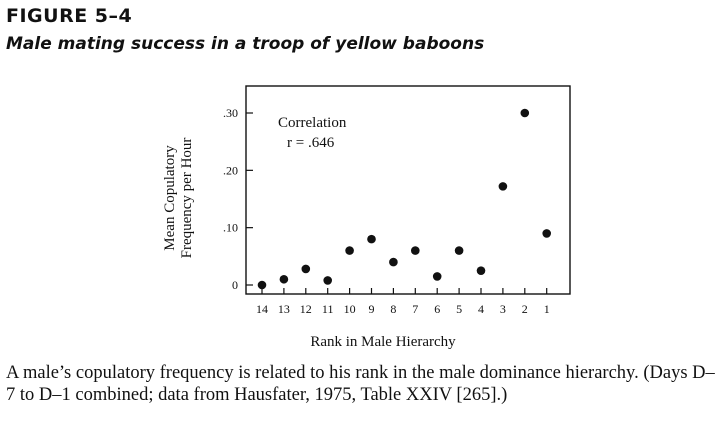 The image size is (724, 436). Describe the element at coordinates (235, 285) in the screenshot. I see `y-tick-label: 0` at that location.